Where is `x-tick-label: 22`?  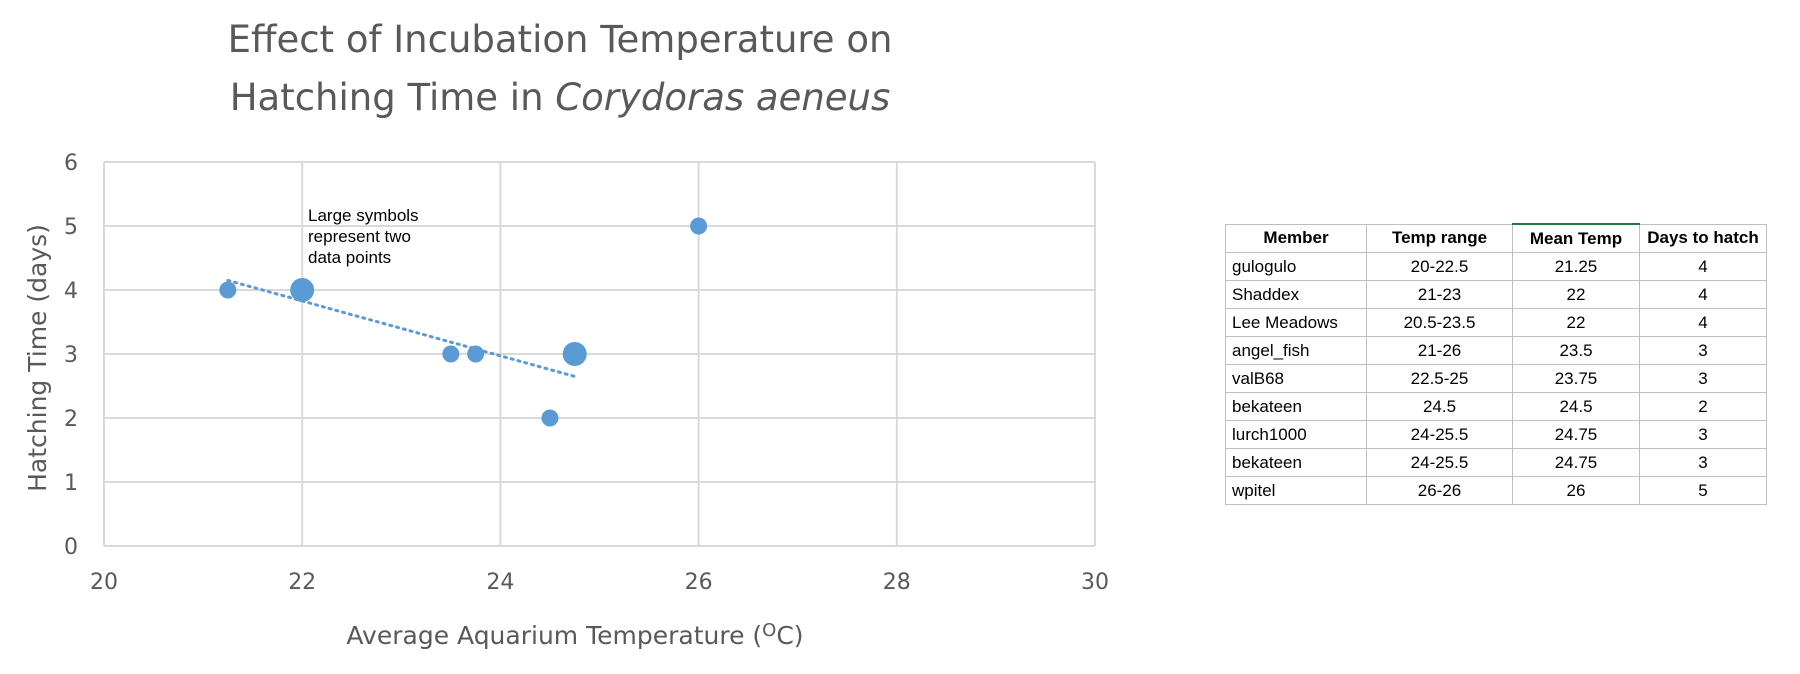 x-tick-label: 22 is located at coordinates (302, 582).